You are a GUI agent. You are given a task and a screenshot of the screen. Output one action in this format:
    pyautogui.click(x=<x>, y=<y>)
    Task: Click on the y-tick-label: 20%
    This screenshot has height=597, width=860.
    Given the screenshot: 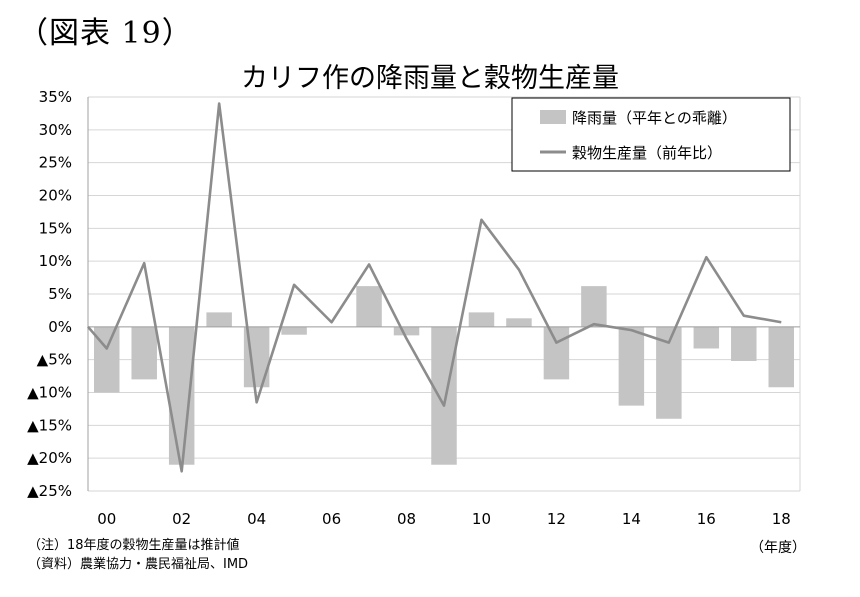 What is the action you would take?
    pyautogui.click(x=55, y=196)
    